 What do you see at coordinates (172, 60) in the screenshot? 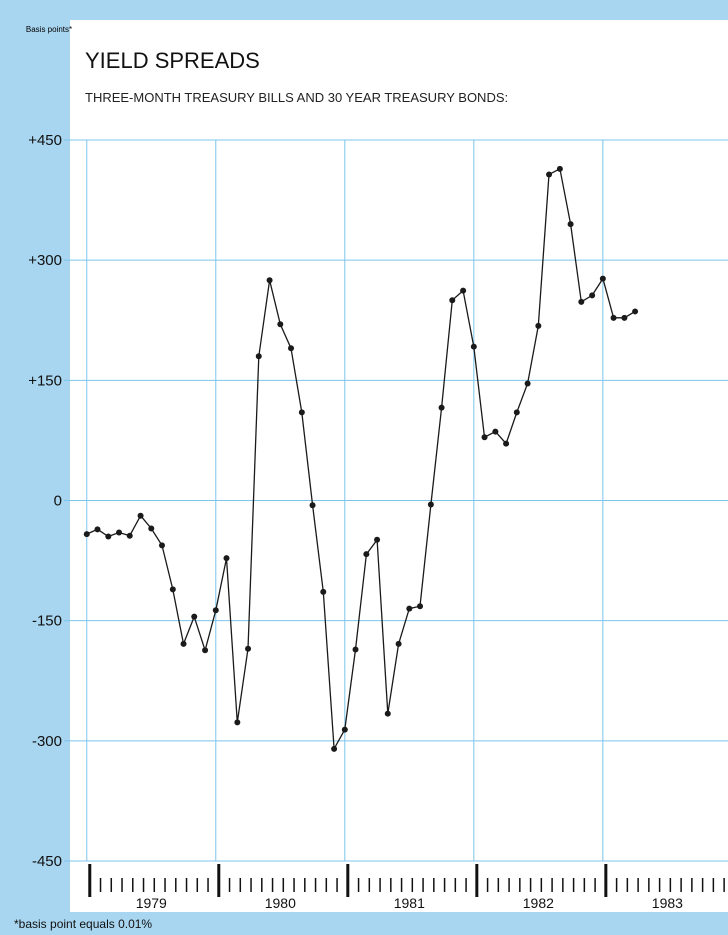
I see `chart-title: YIELD SPREADS` at bounding box center [172, 60].